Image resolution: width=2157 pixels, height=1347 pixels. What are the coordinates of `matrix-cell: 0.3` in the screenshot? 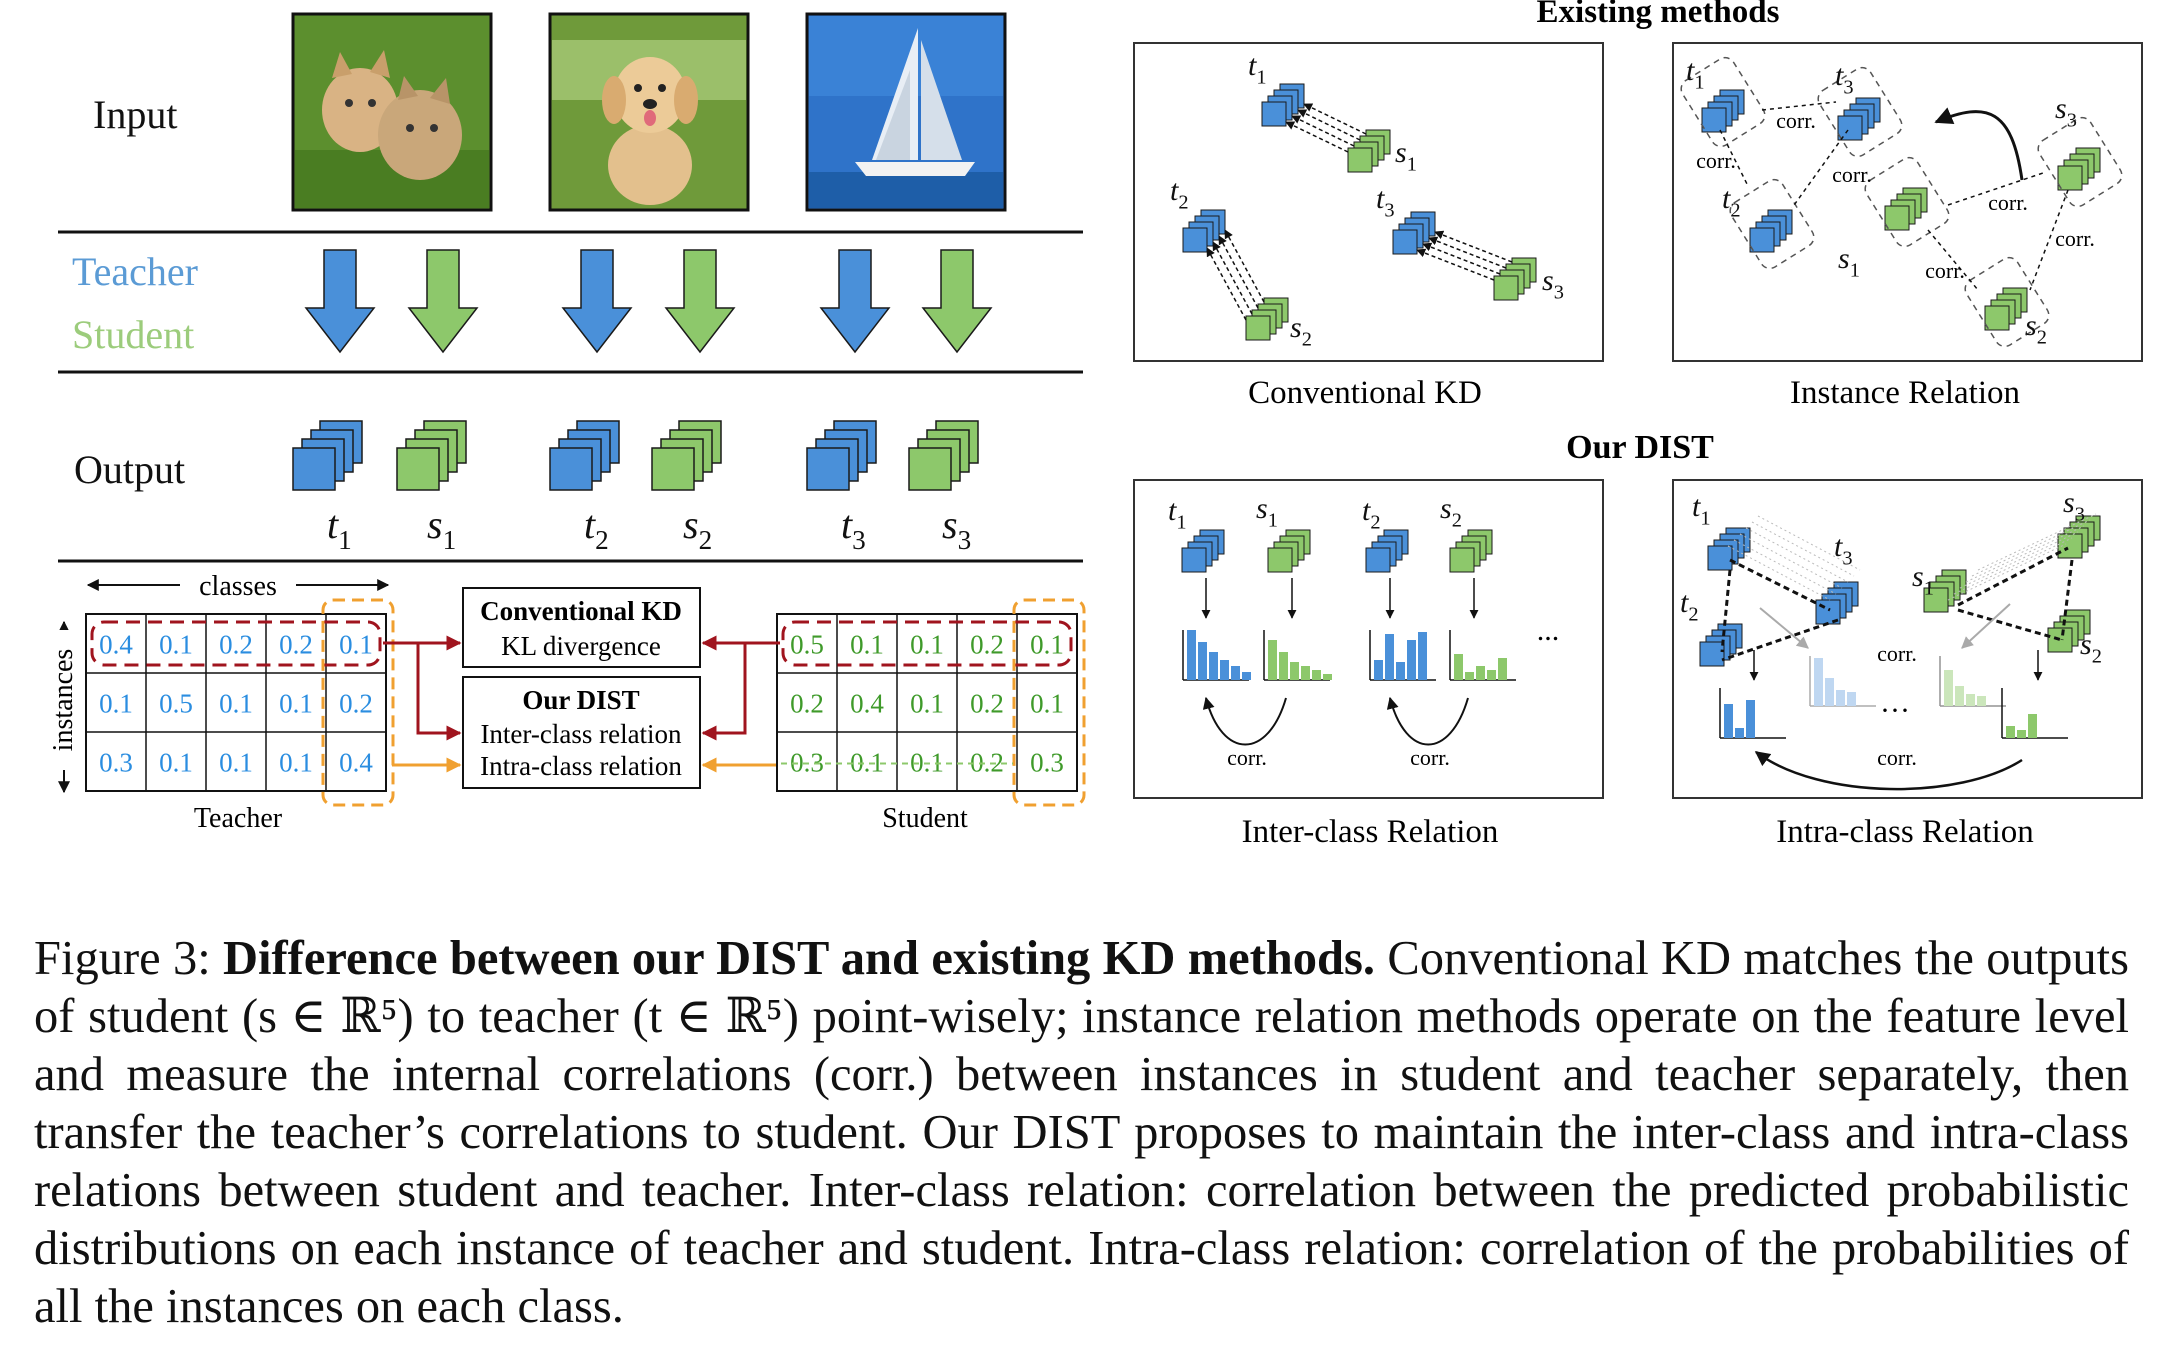 It's located at (1047, 763).